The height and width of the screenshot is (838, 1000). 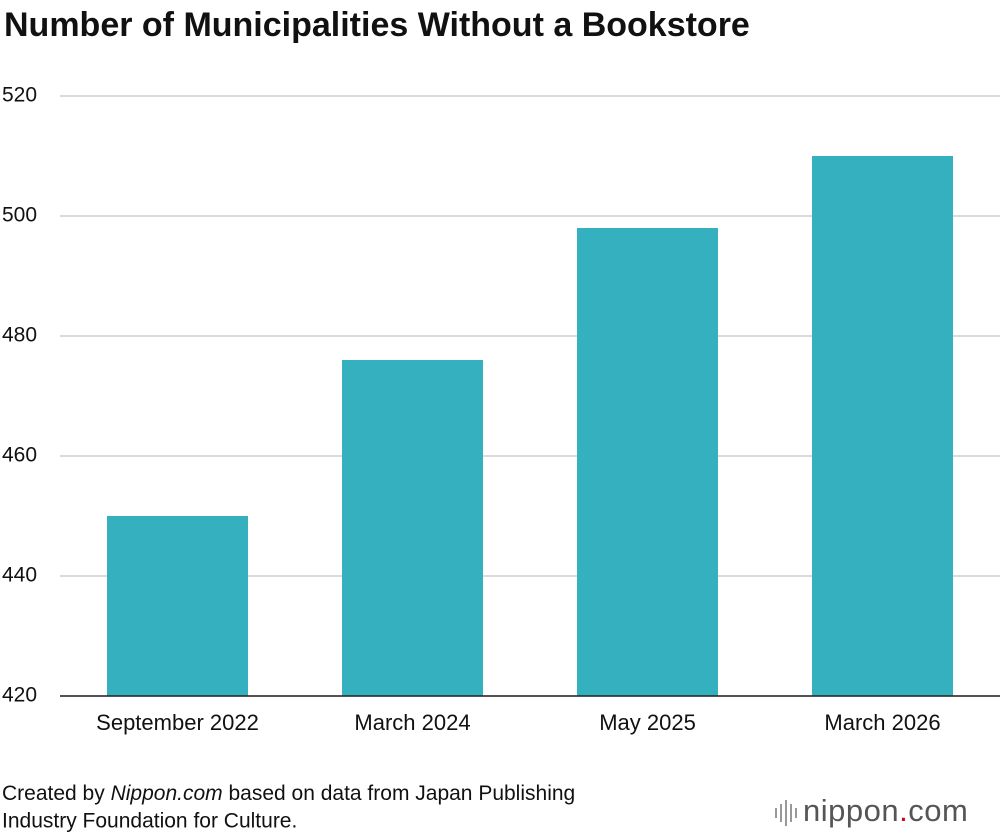 I want to click on y-tick-label: 460, so click(x=19, y=455).